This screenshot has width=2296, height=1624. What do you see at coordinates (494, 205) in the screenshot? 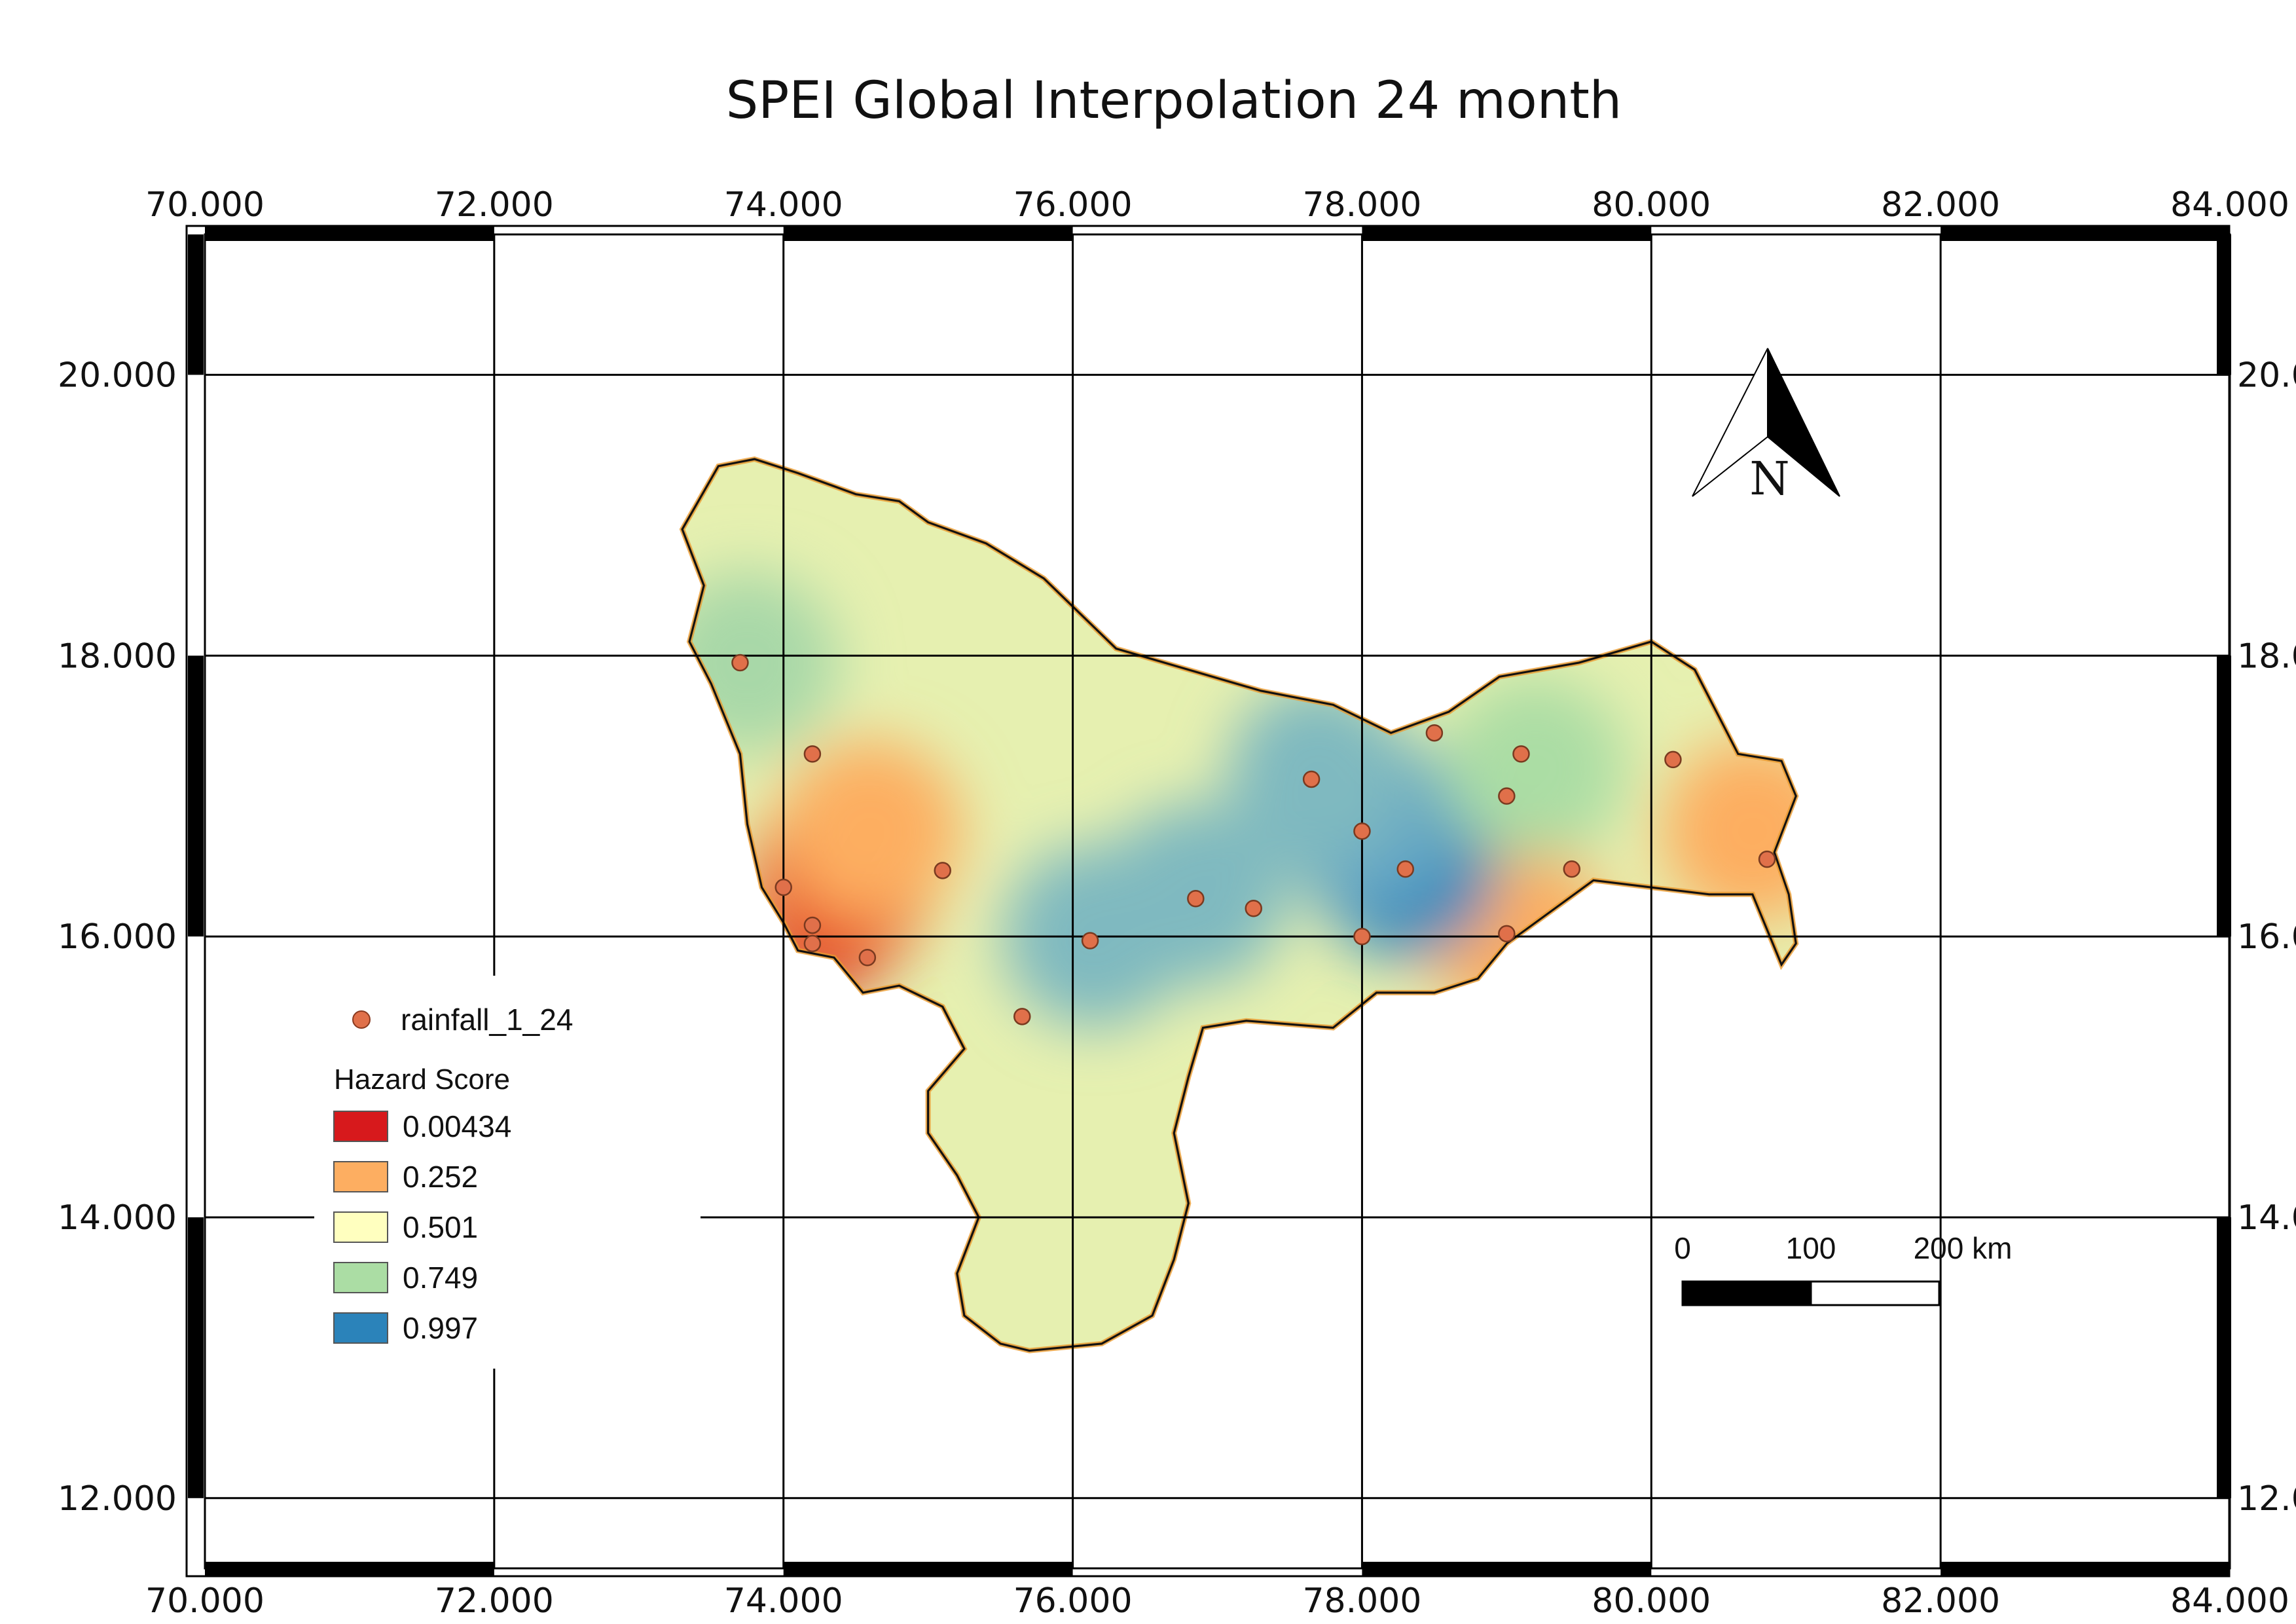
I see `lon-label-top-72: 72.000` at bounding box center [494, 205].